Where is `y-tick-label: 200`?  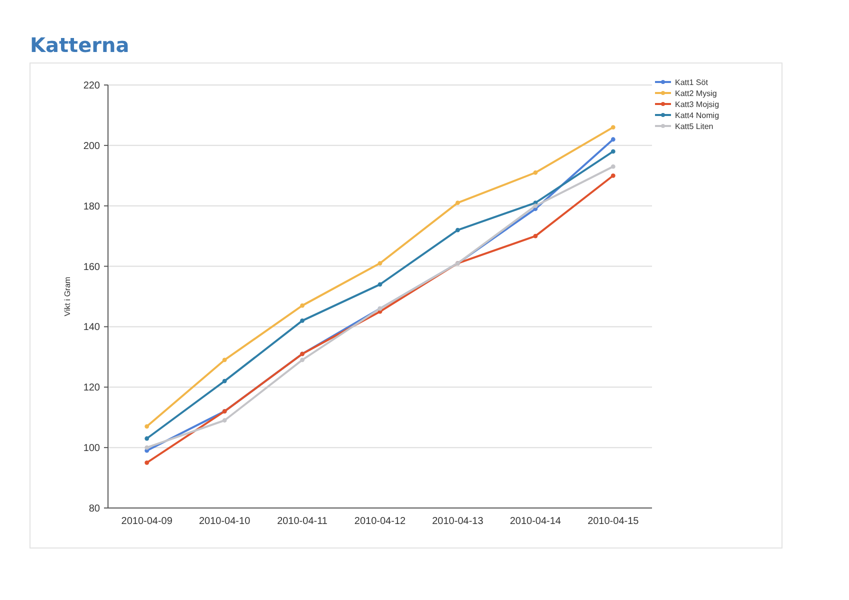 y-tick-label: 200 is located at coordinates (91, 146).